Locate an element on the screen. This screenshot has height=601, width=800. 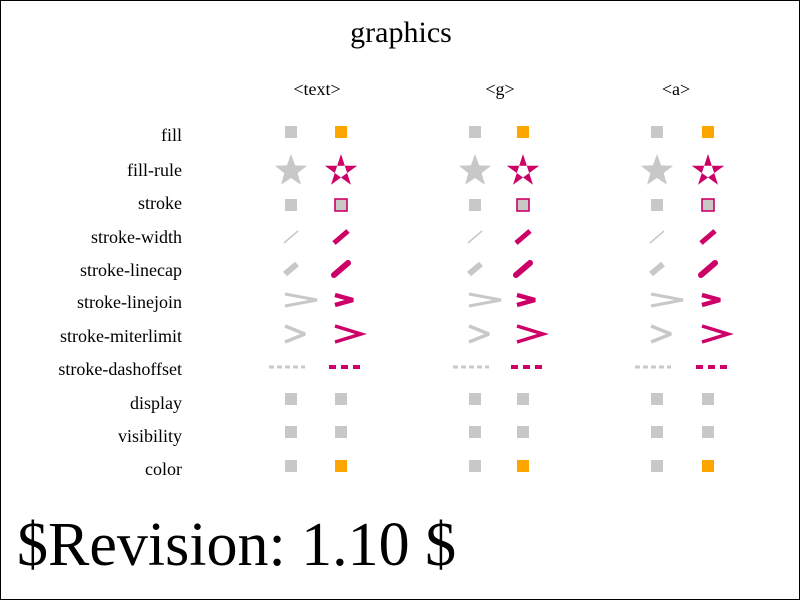
row-label-stroke-miterlimit: stroke-miterlimit is located at coordinates (121, 336).